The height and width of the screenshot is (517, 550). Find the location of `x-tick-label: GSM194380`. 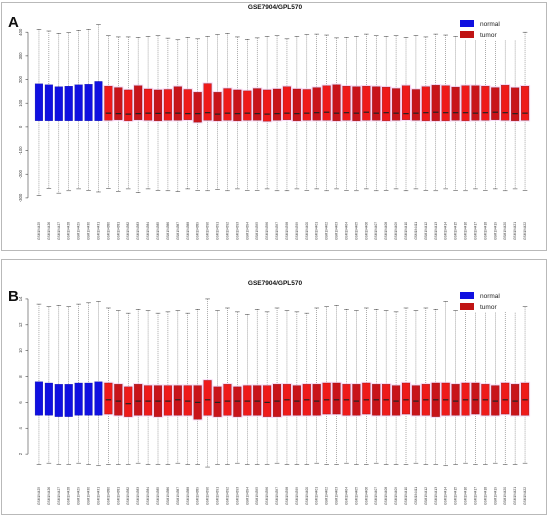

x-tick-label: GSM194380 is located at coordinates (108, 231).